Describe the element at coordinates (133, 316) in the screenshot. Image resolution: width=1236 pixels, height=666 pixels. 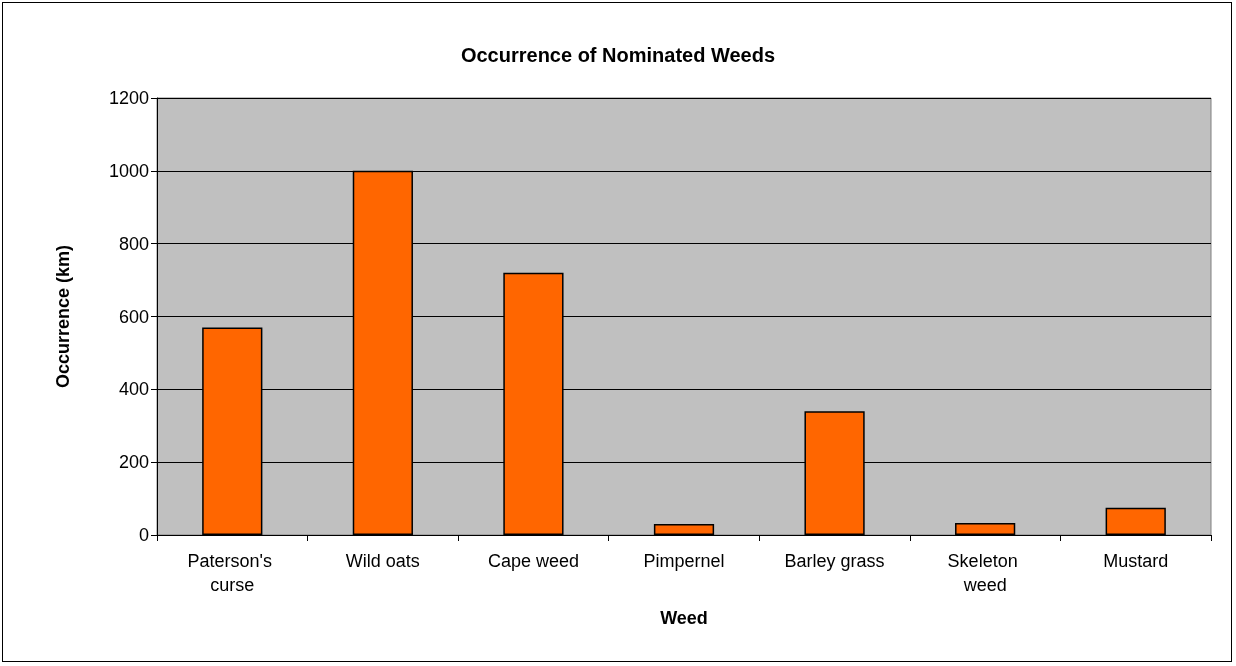
I see `y-tick-label: 600` at that location.